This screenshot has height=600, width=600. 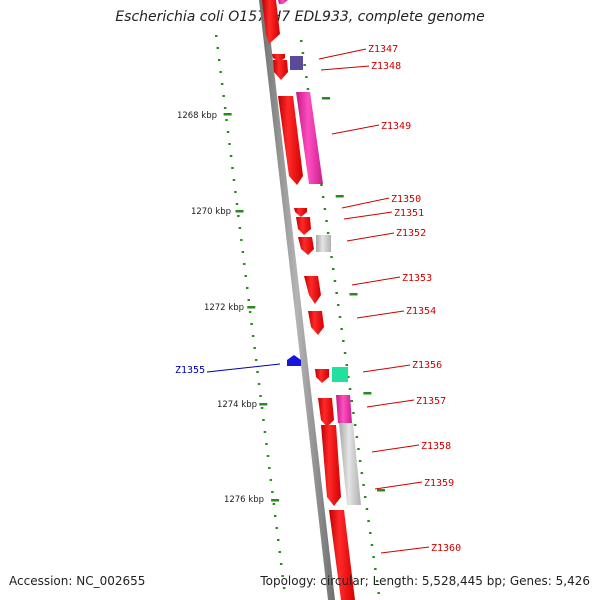 I want to click on gene-label-z1360: Z1360, so click(x=446, y=548).